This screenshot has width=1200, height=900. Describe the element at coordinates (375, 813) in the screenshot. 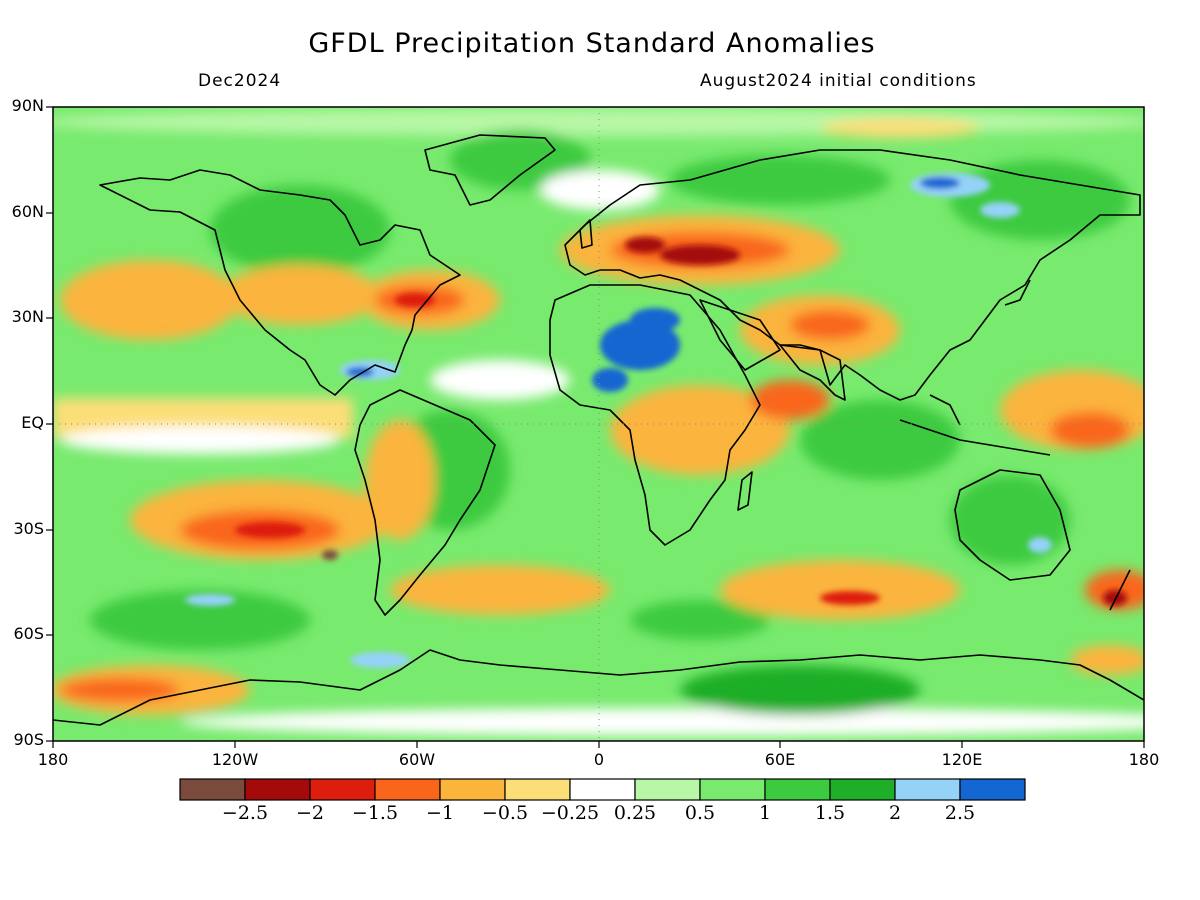

I see `colorbar-label: −1.5` at that location.